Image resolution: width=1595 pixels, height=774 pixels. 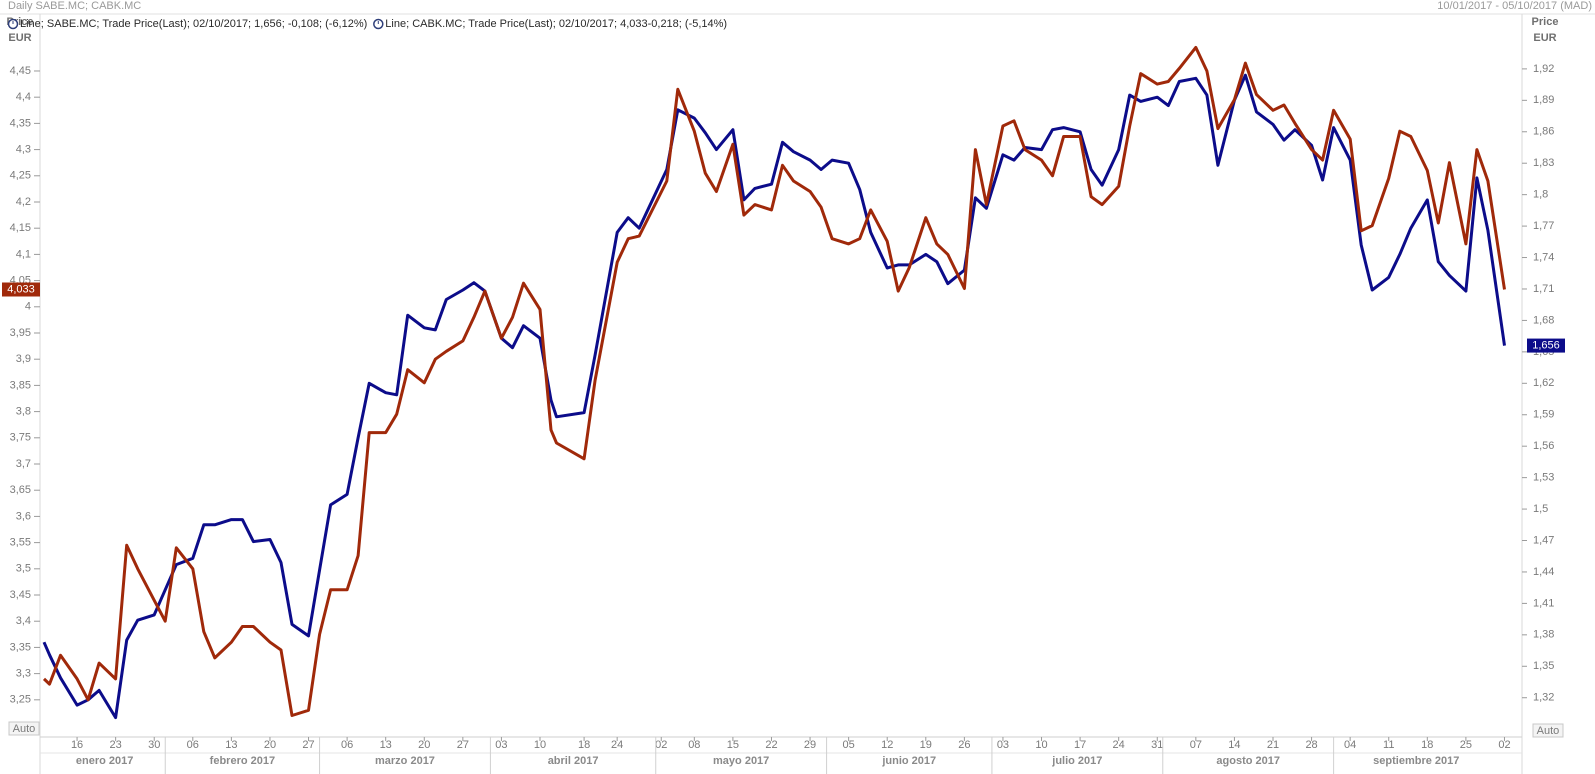 What do you see at coordinates (20, 595) in the screenshot?
I see `y-tick-label: 3,45` at bounding box center [20, 595].